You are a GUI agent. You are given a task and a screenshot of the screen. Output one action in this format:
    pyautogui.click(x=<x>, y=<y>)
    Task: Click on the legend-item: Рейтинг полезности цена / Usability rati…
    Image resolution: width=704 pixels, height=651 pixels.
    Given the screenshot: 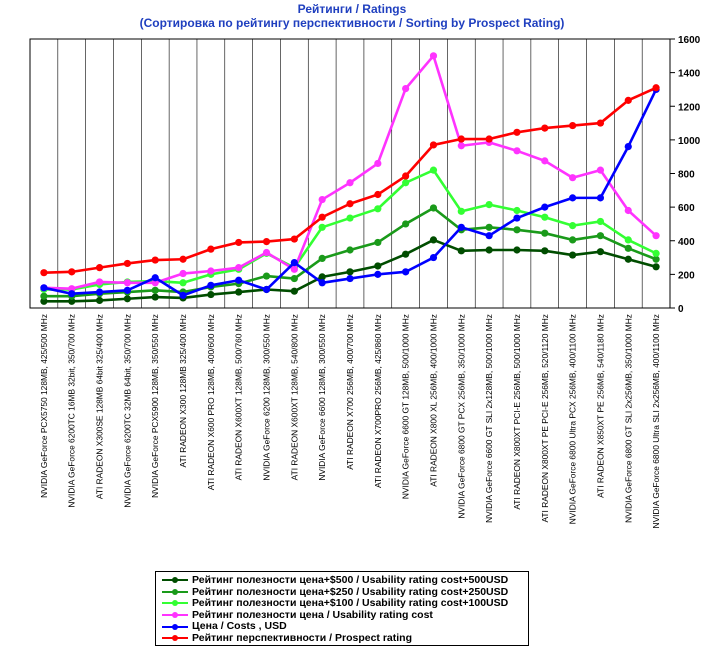 What is the action you would take?
    pyautogui.click(x=297, y=615)
    